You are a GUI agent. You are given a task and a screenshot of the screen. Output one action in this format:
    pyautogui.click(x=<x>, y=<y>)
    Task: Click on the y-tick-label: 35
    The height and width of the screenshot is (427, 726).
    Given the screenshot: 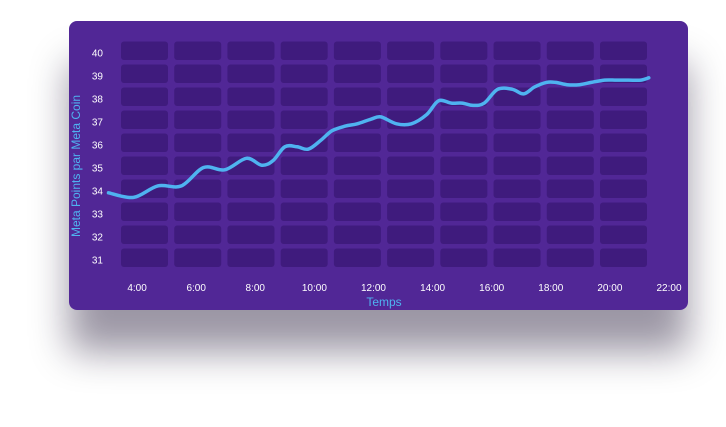 What is the action you would take?
    pyautogui.click(x=98, y=169)
    